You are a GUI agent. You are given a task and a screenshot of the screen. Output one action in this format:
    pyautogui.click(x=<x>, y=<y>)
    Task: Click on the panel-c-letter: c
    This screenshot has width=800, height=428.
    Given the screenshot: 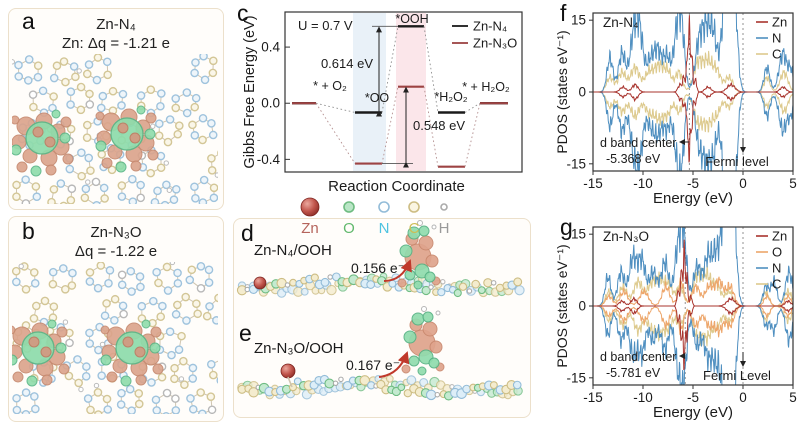 What is the action you would take?
    pyautogui.click(x=243, y=13)
    